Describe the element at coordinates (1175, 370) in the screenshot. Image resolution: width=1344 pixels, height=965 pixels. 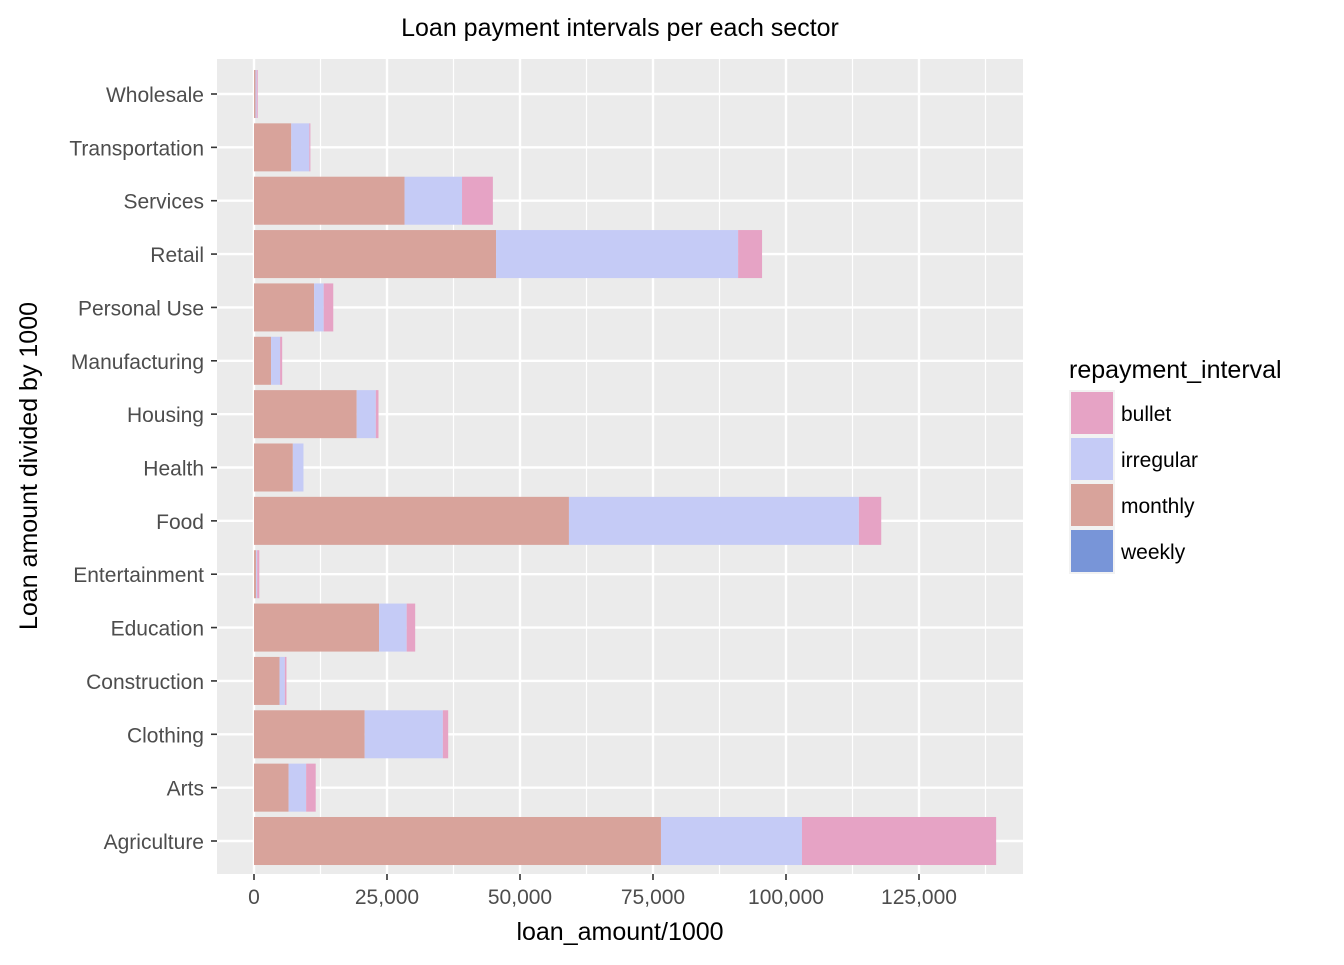
I see `legend-title: repayment_interval` at that location.